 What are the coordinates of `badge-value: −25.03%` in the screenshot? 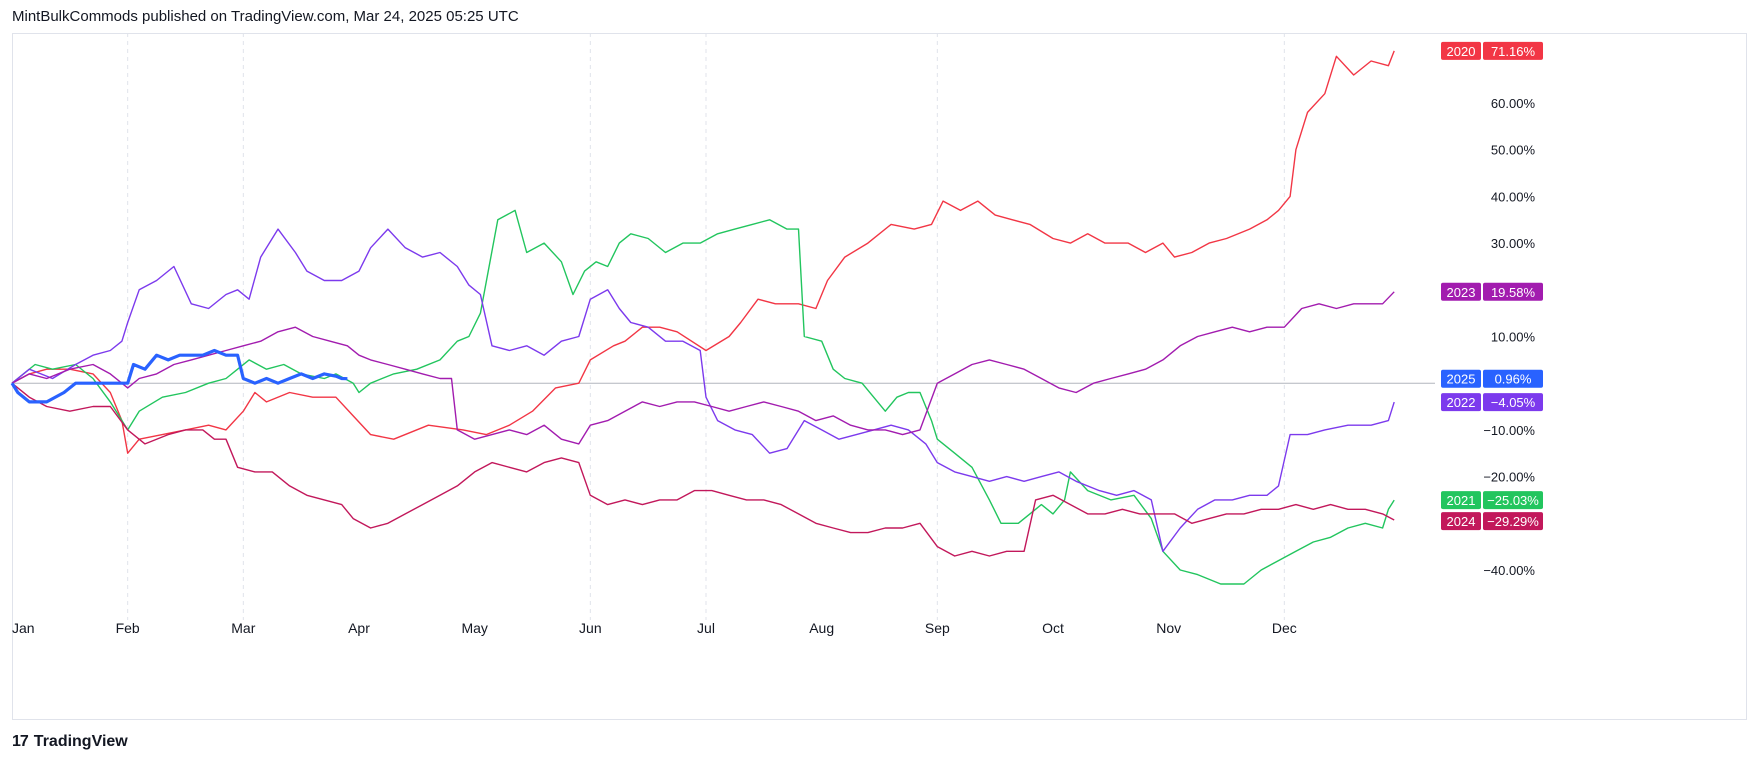 It's located at (1513, 500).